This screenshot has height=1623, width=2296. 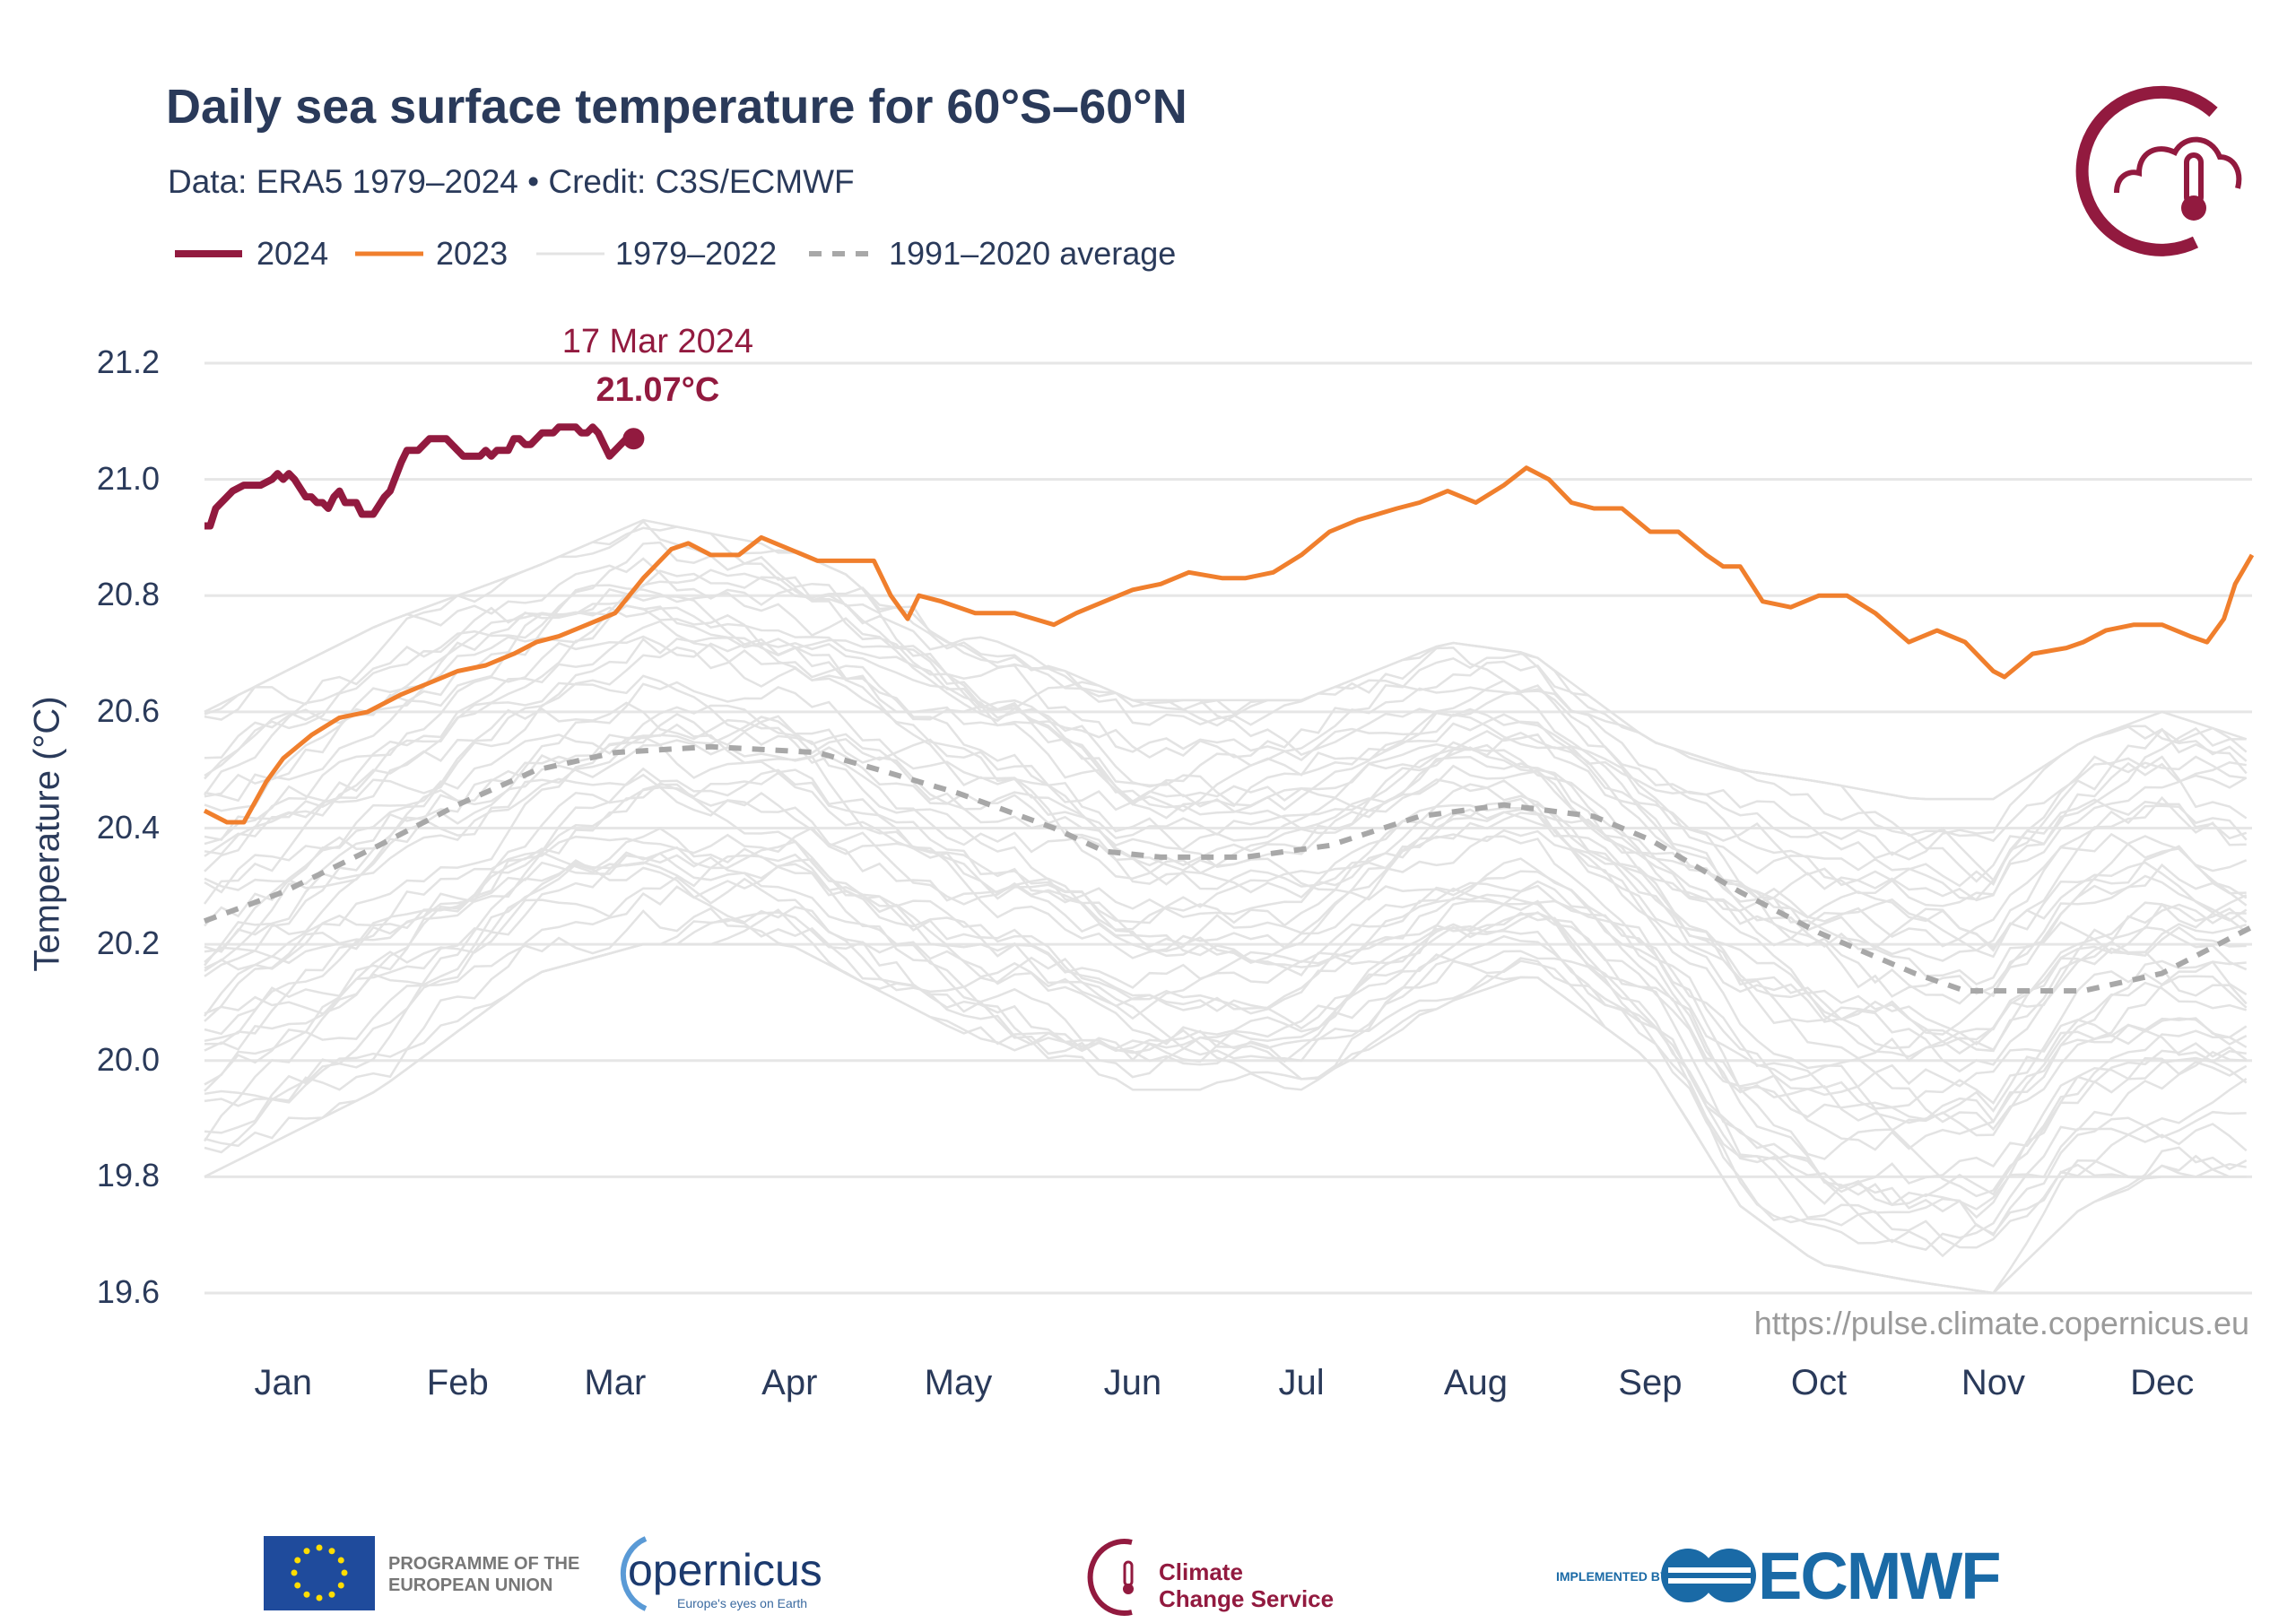 What do you see at coordinates (128, 594) in the screenshot?
I see `y-tick-label: 20.8` at bounding box center [128, 594].